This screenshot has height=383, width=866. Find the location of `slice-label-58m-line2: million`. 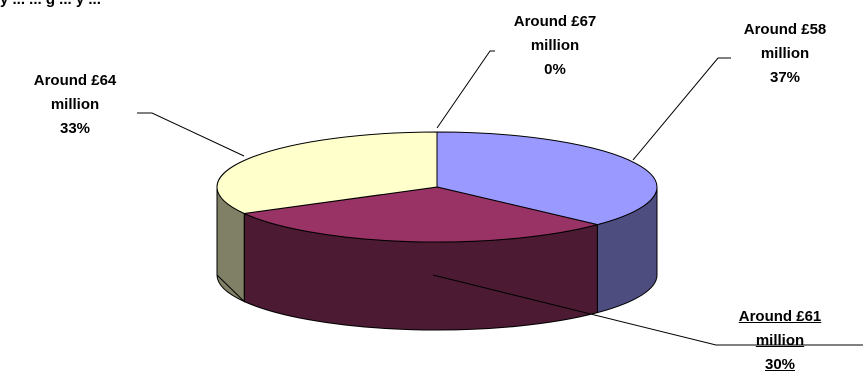

slice-label-58m-line2: million is located at coordinates (785, 53).